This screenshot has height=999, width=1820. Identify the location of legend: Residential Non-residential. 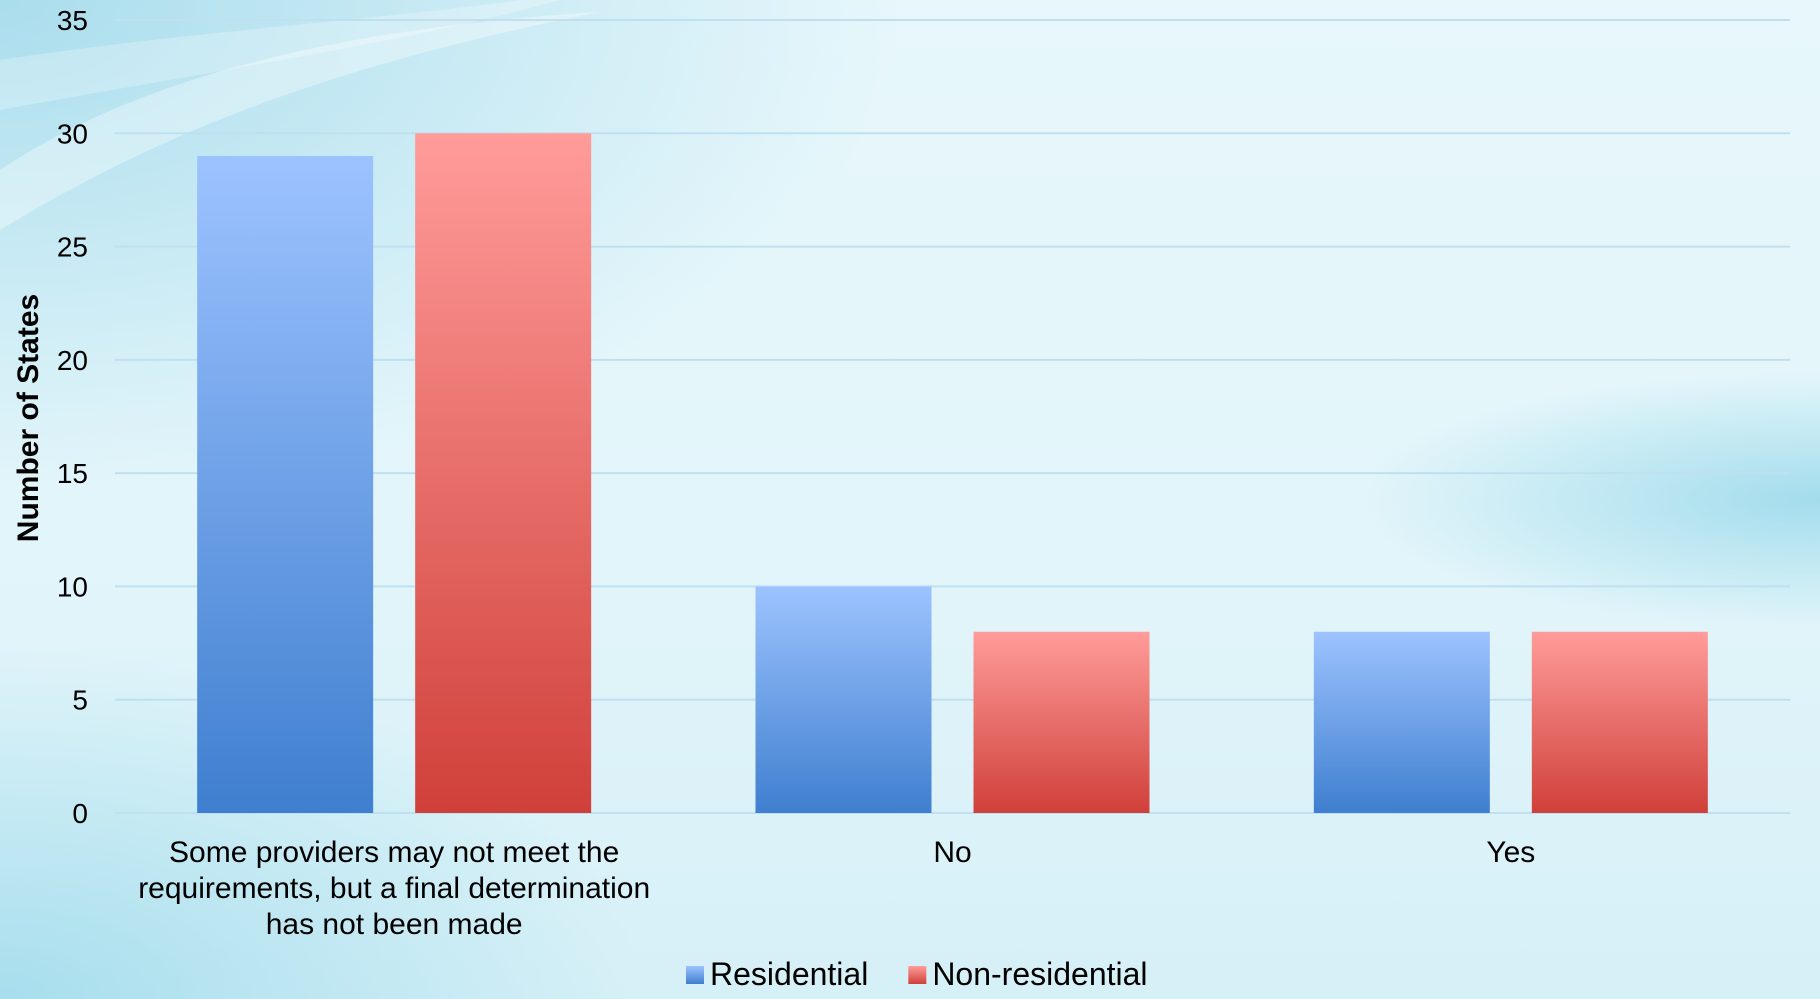
(917, 974).